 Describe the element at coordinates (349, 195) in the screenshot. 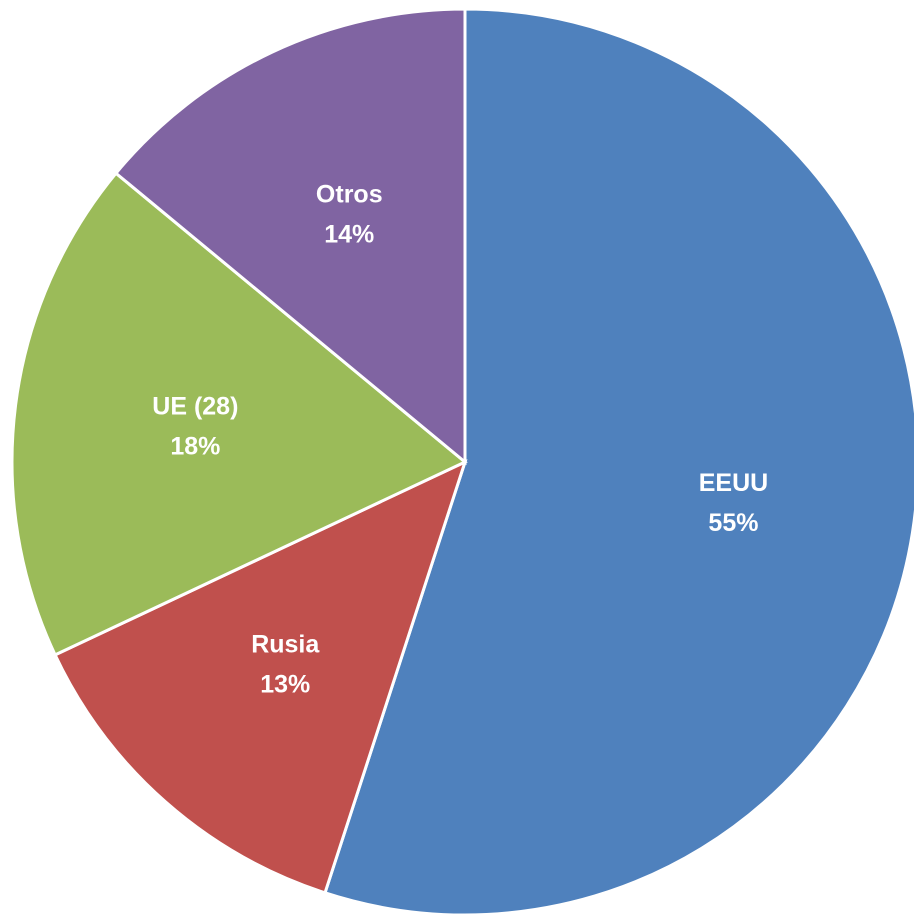

I see `slice-category-label: Otros` at that location.